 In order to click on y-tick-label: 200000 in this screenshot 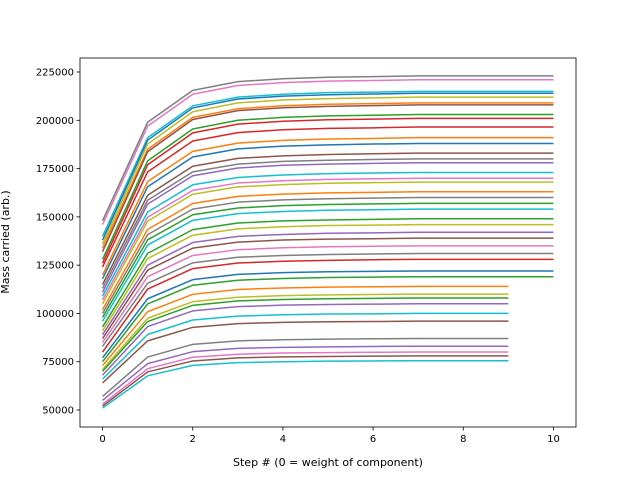, I will do `click(55, 121)`.